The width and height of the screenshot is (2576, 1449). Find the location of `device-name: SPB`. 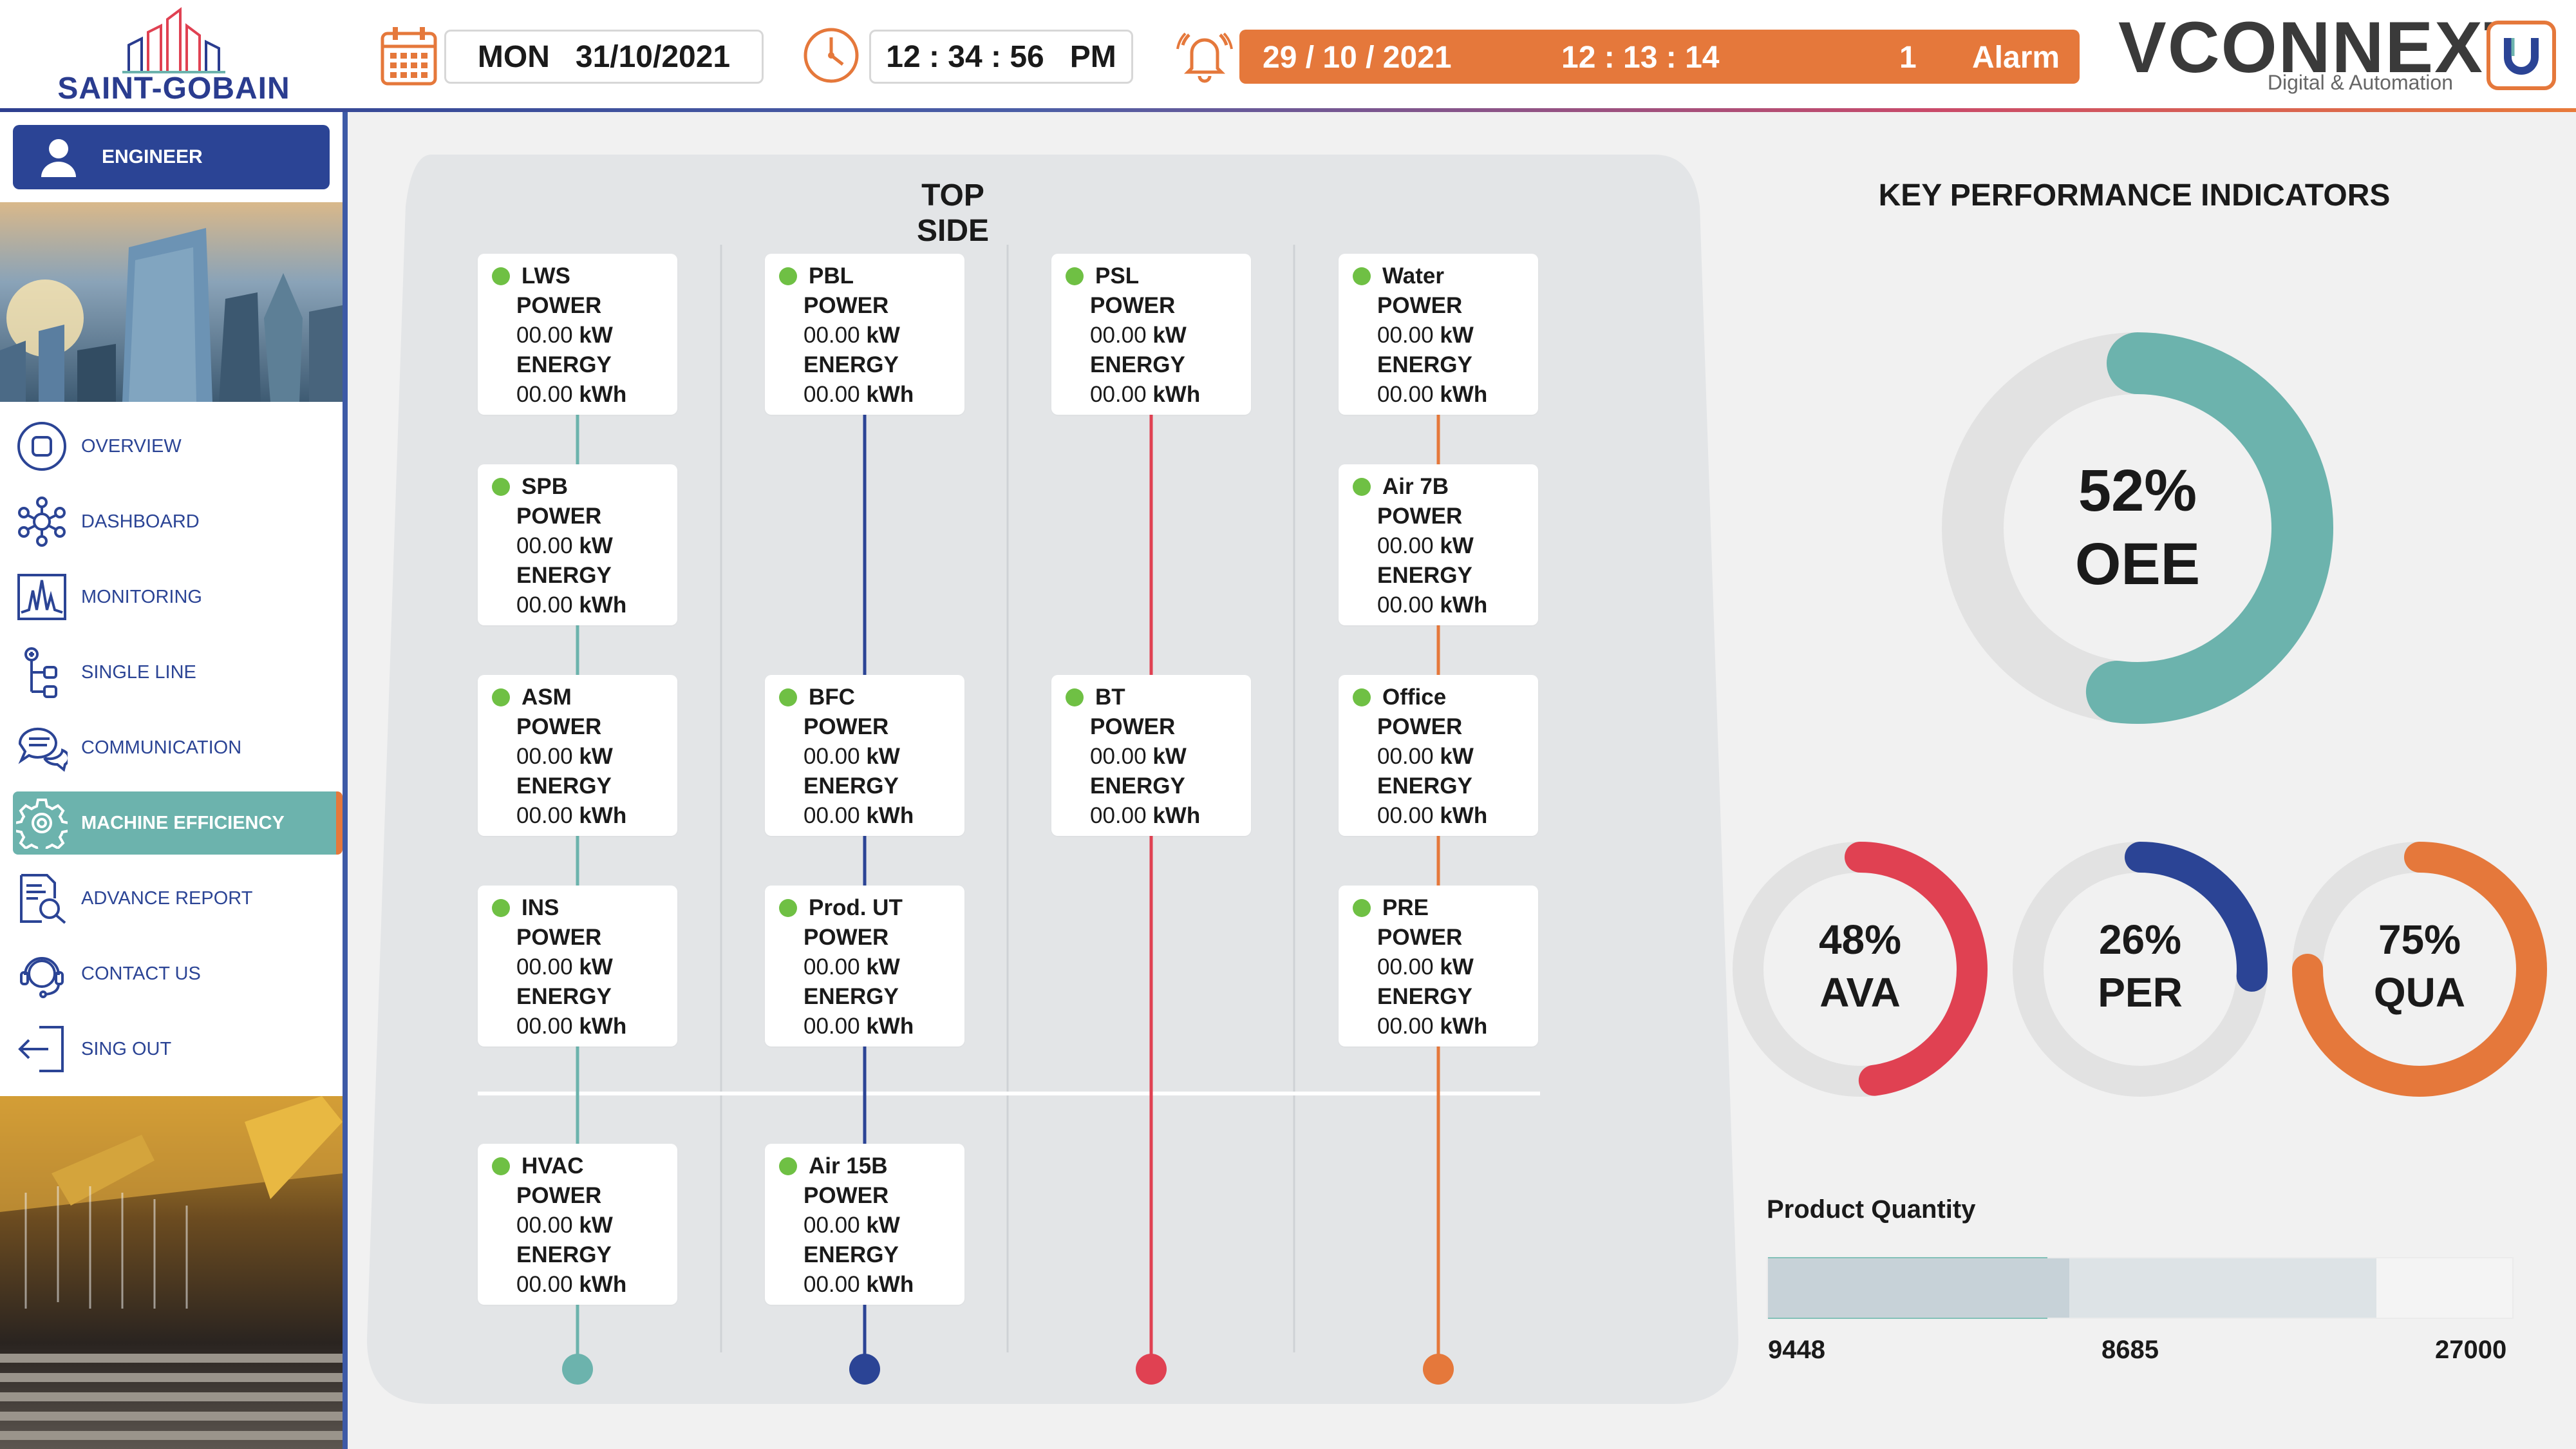

device-name: SPB is located at coordinates (545, 486).